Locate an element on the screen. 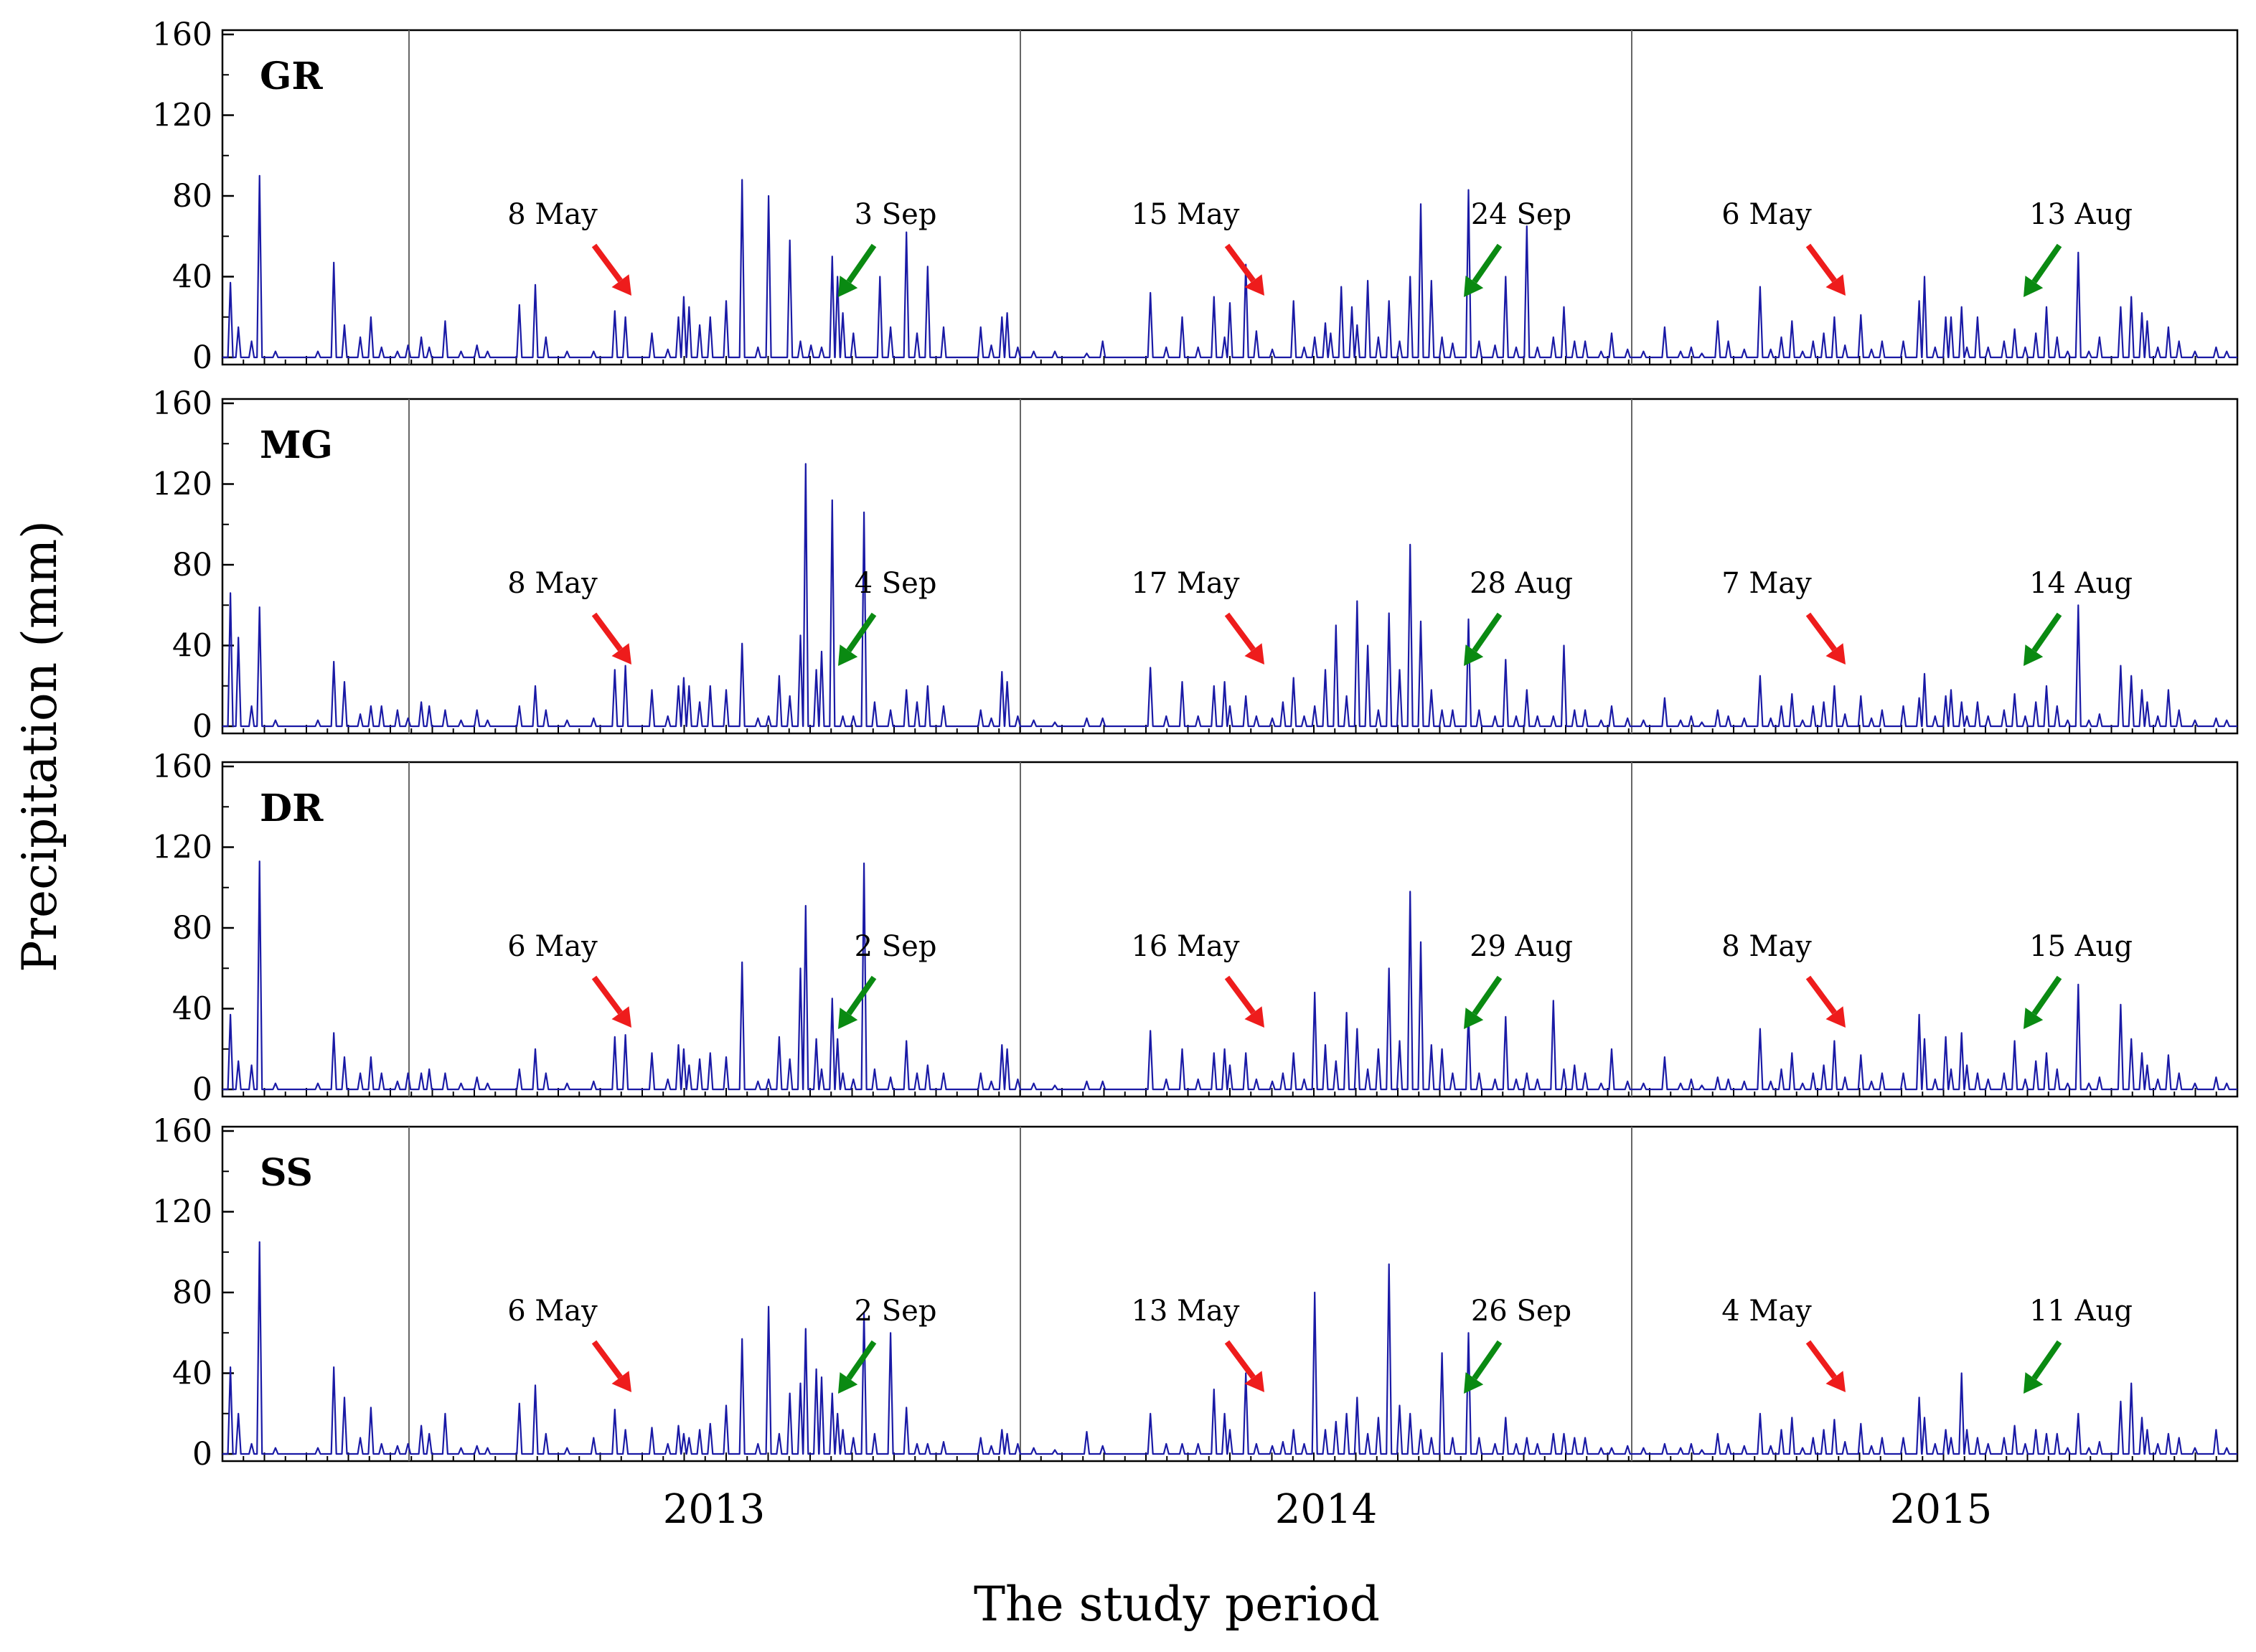  onset-label: 13 May is located at coordinates (1185, 1311).